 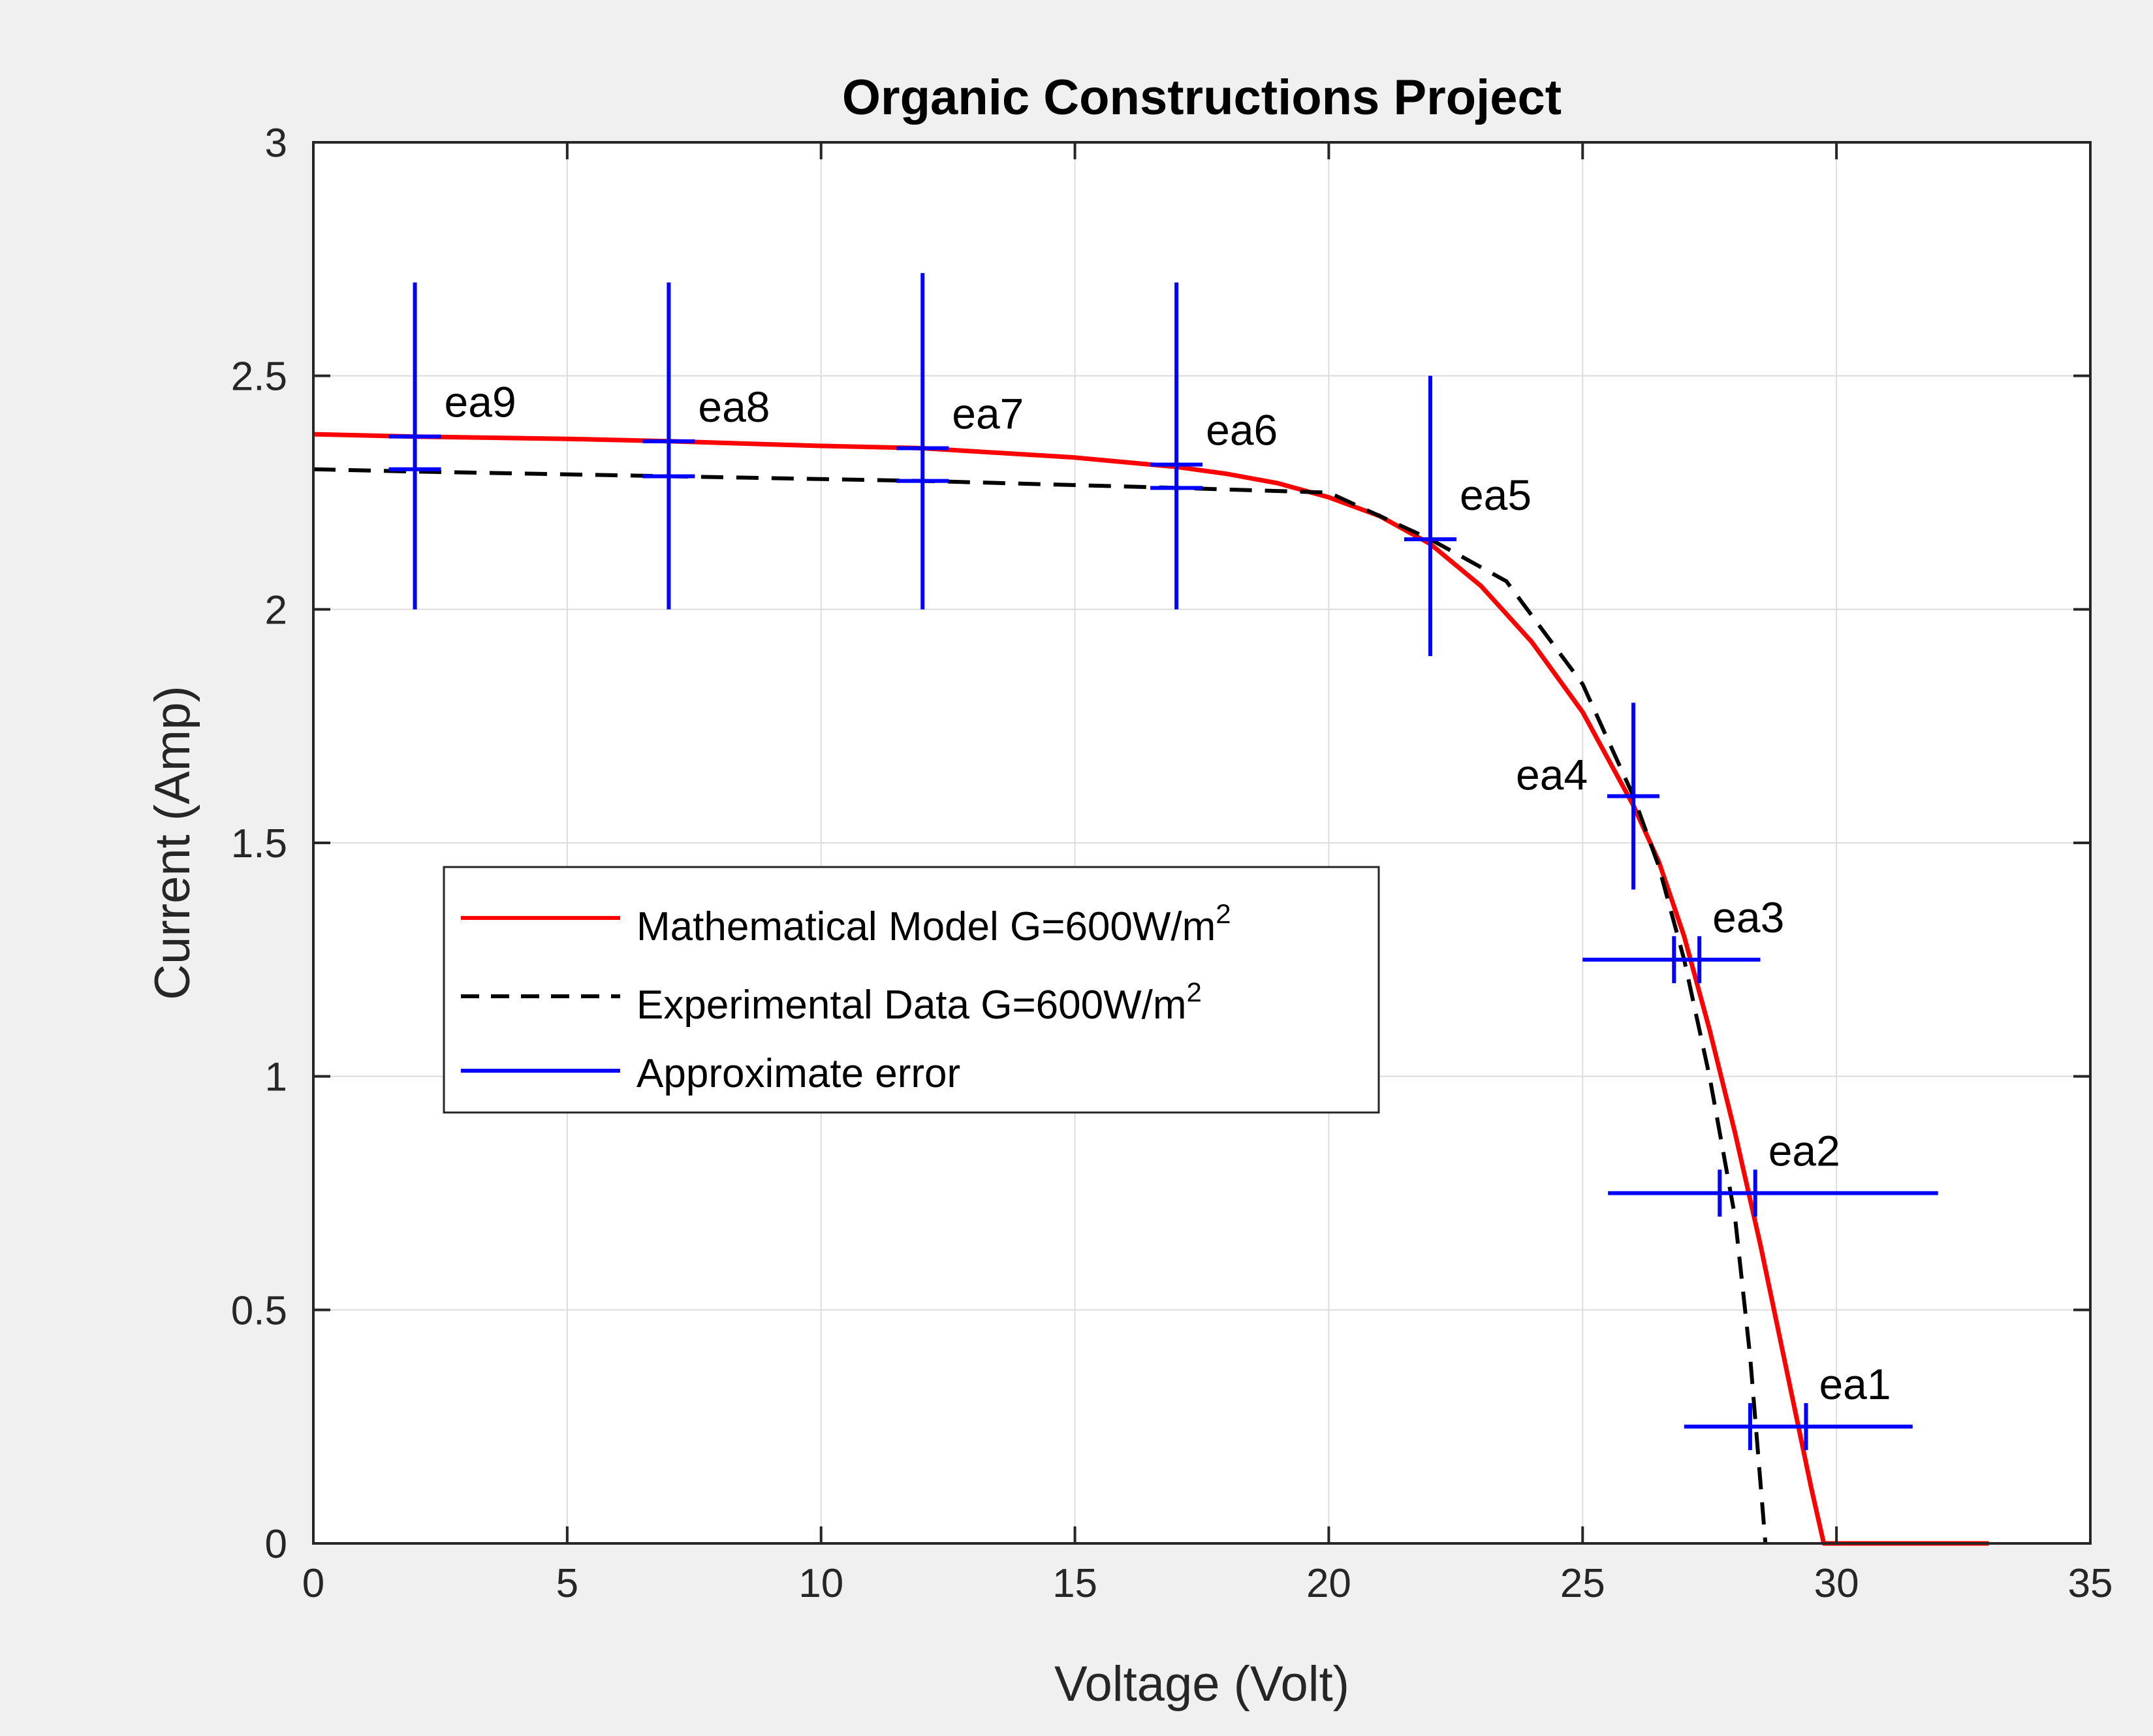 What do you see at coordinates (1748, 917) in the screenshot?
I see `error-label-ea3: ea3` at bounding box center [1748, 917].